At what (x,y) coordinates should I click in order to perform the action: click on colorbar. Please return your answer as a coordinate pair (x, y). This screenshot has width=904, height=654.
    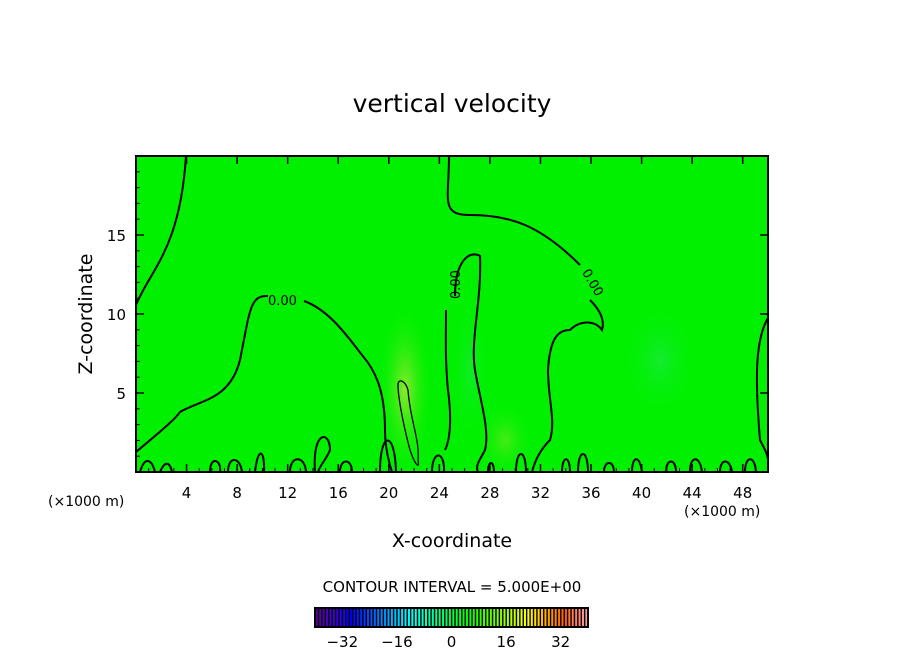
    Looking at the image, I should click on (451, 617).